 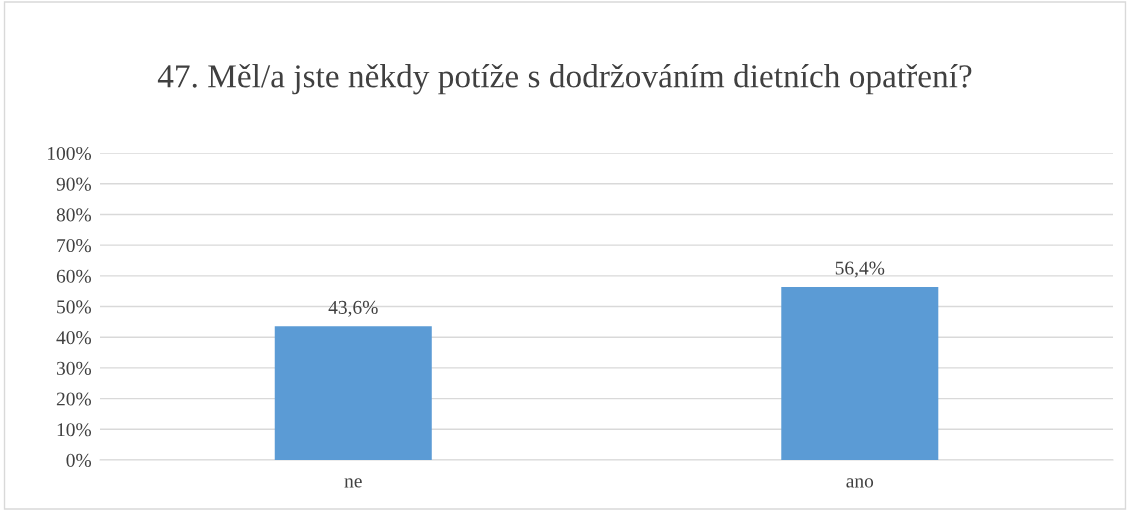 What do you see at coordinates (74, 399) in the screenshot?
I see `y-tick-label: 20%` at bounding box center [74, 399].